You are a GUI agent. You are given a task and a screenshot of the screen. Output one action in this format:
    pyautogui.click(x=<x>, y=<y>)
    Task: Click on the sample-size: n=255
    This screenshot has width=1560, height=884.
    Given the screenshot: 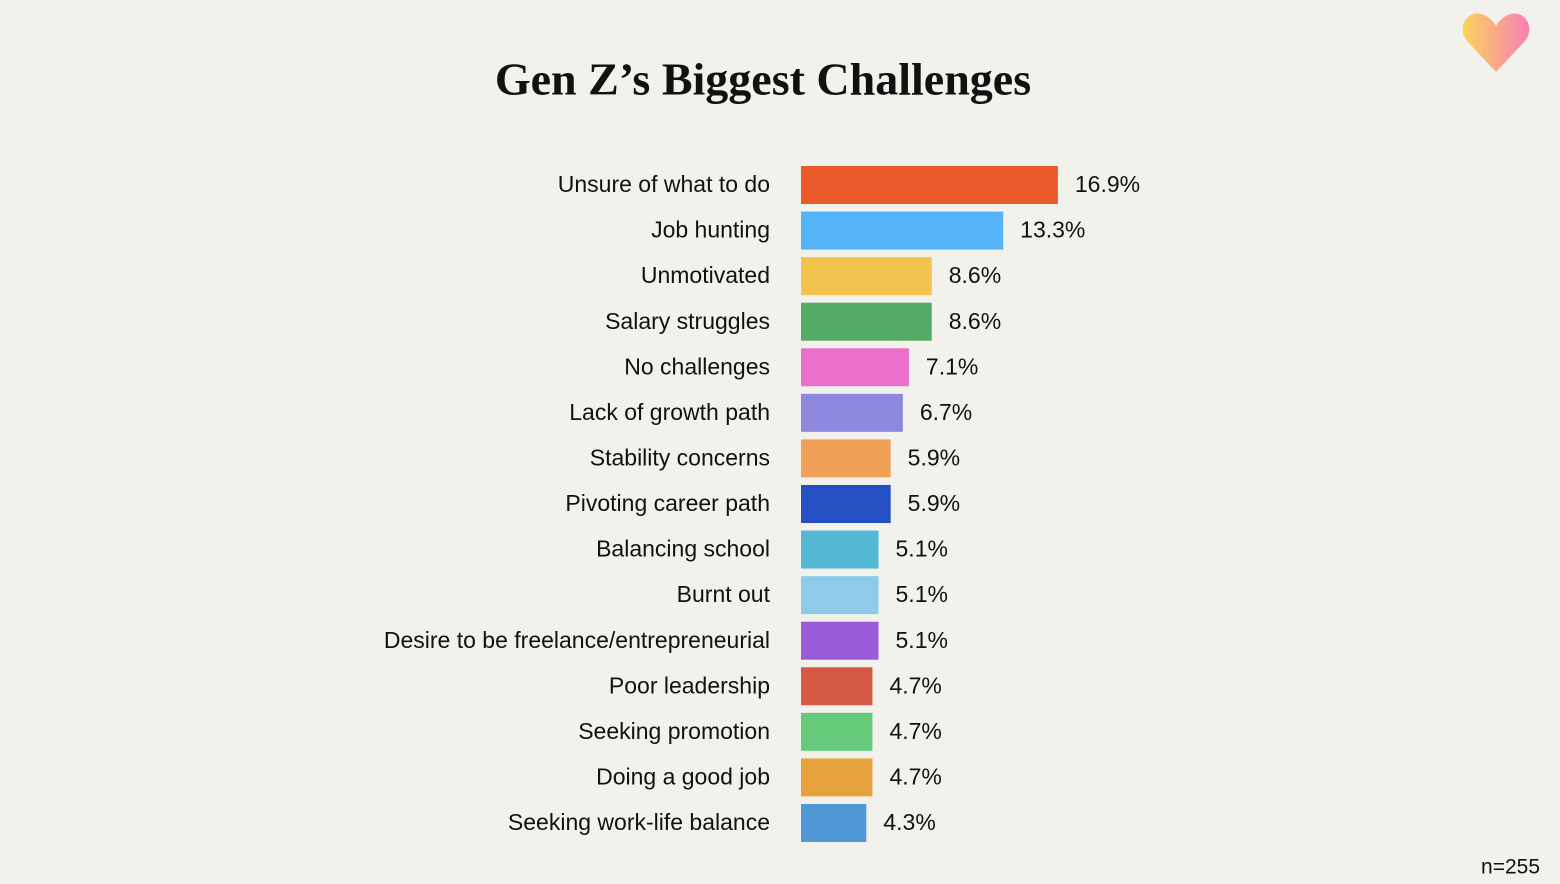 What is the action you would take?
    pyautogui.click(x=1510, y=867)
    